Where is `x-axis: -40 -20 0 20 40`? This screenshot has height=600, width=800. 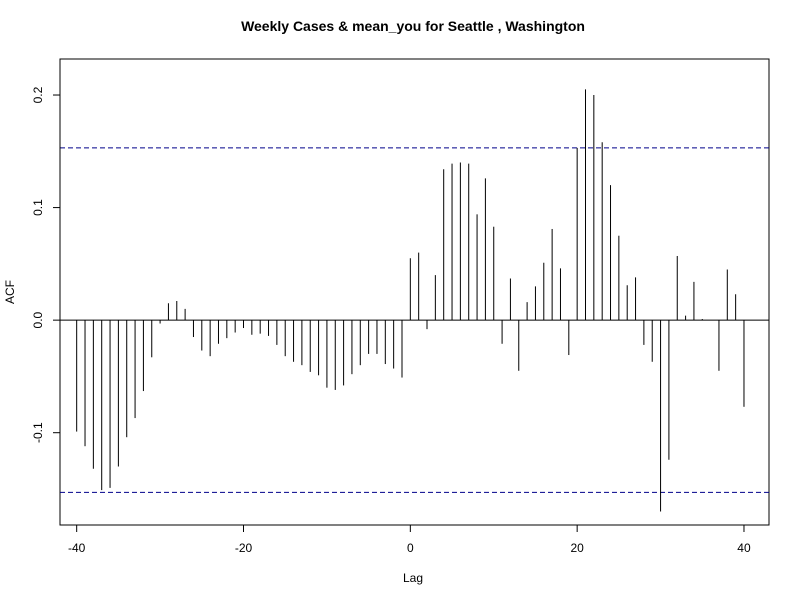 x-axis: -40 -20 0 20 40 is located at coordinates (409, 539).